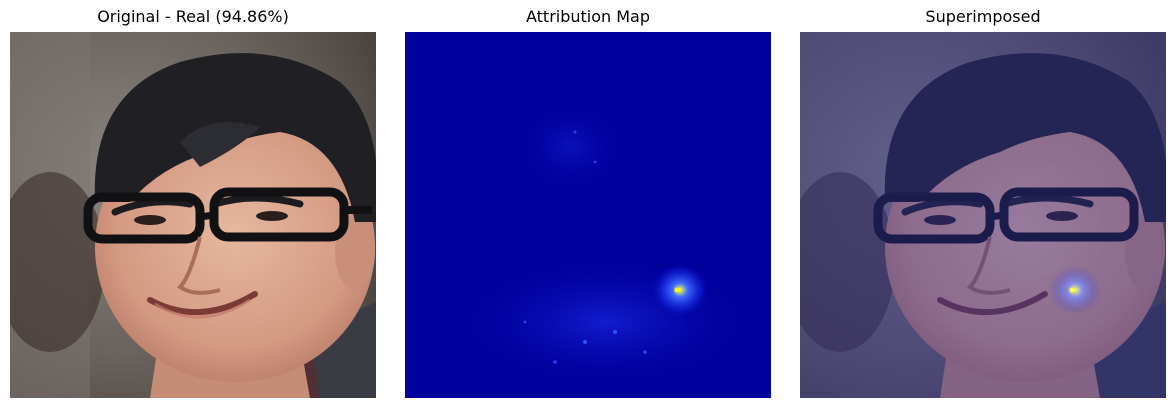 This screenshot has width=1174, height=407. What do you see at coordinates (193, 16) in the screenshot?
I see `original-title: Original - Real (94.86%)` at bounding box center [193, 16].